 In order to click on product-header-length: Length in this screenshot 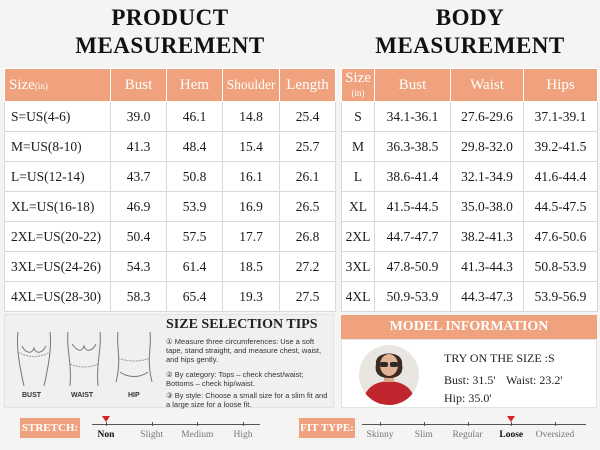, I will do `click(307, 85)`.